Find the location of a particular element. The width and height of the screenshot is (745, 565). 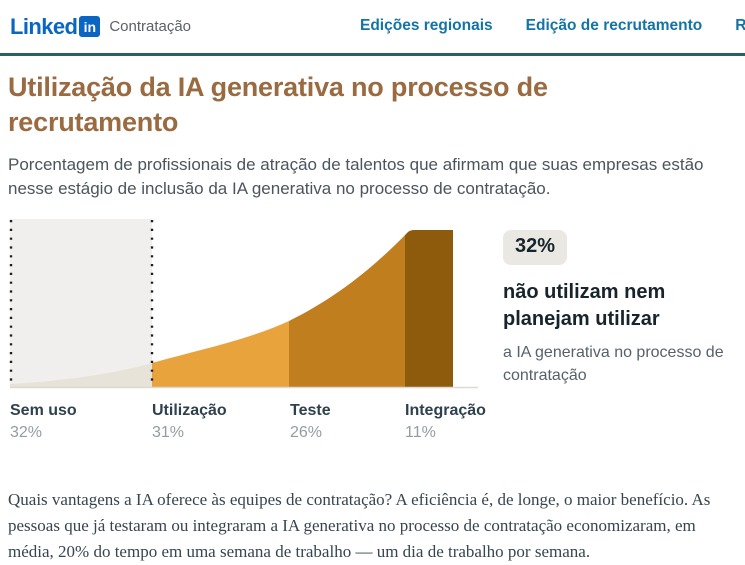

linkedin-in-icon: in is located at coordinates (90, 26).